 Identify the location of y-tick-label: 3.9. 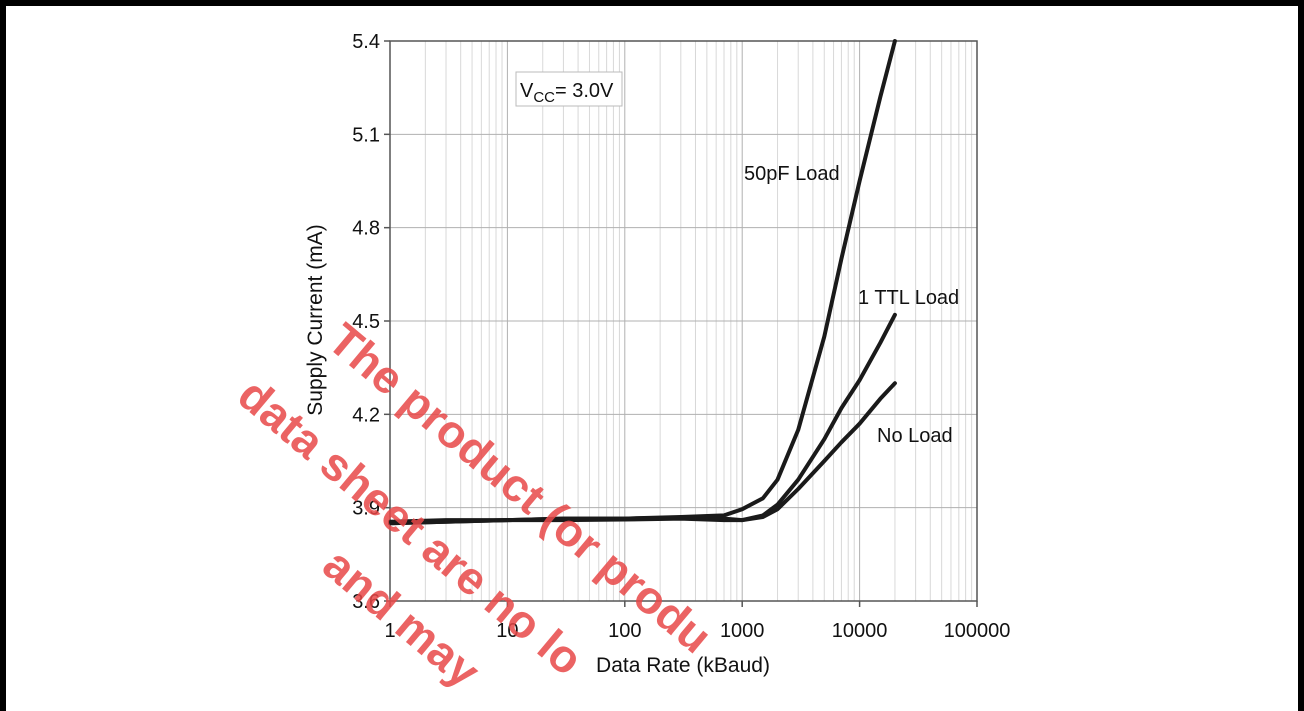
(366, 509).